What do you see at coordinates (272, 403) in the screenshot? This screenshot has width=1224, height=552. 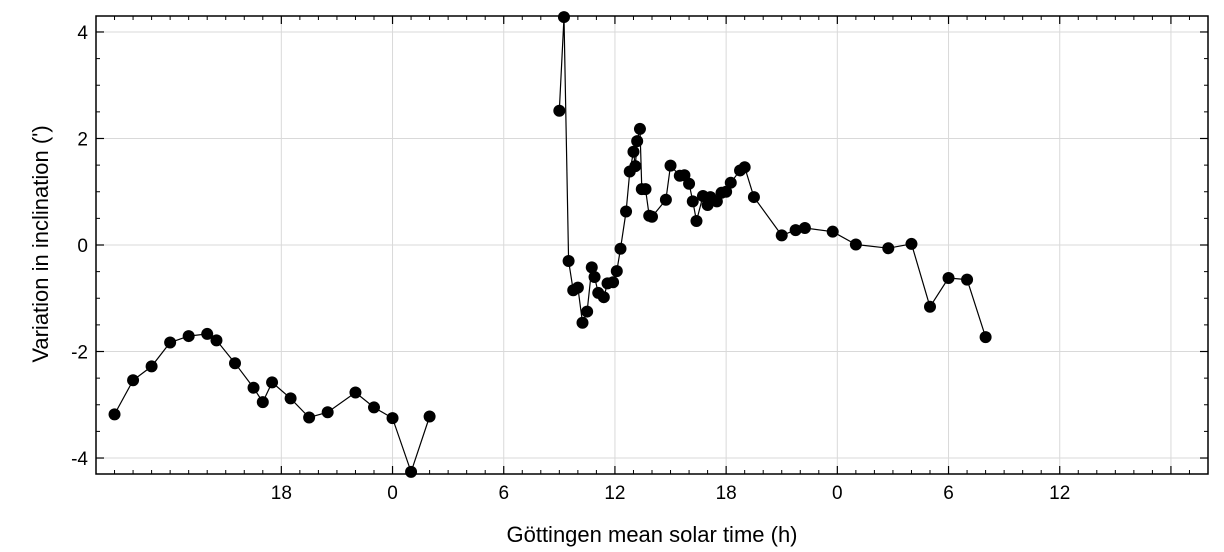 I see `series-line` at bounding box center [272, 403].